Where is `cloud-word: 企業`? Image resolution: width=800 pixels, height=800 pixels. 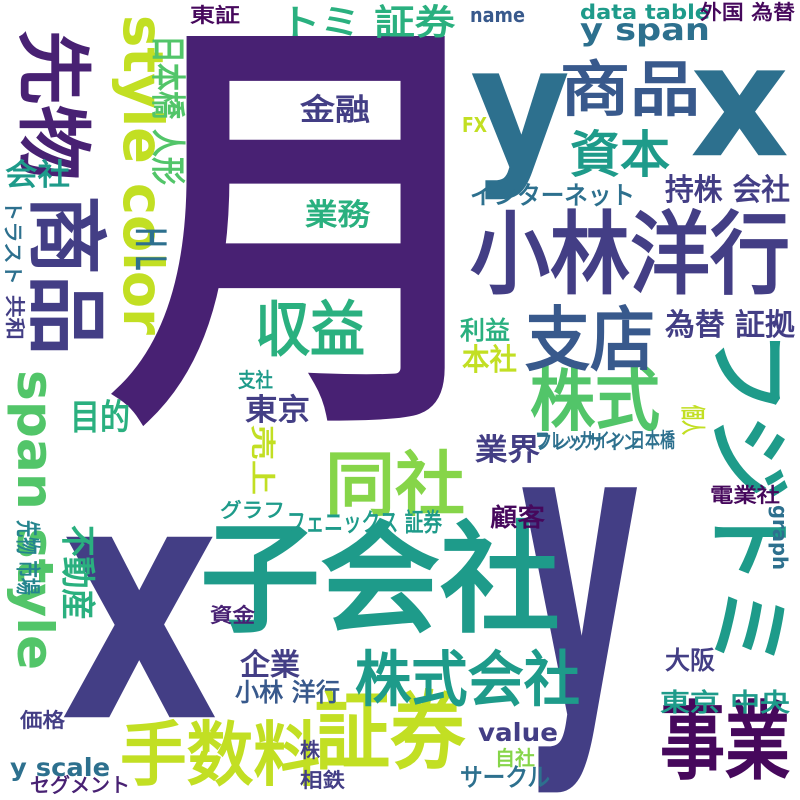
cloud-word: 企業 is located at coordinates (270, 665).